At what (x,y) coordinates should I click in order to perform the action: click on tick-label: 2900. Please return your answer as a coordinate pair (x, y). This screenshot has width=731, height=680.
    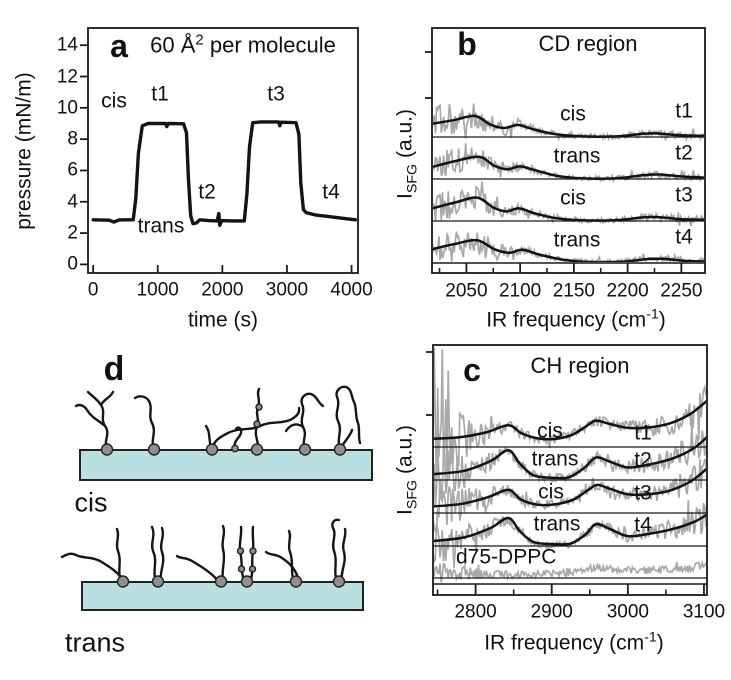
    Looking at the image, I should click on (551, 612).